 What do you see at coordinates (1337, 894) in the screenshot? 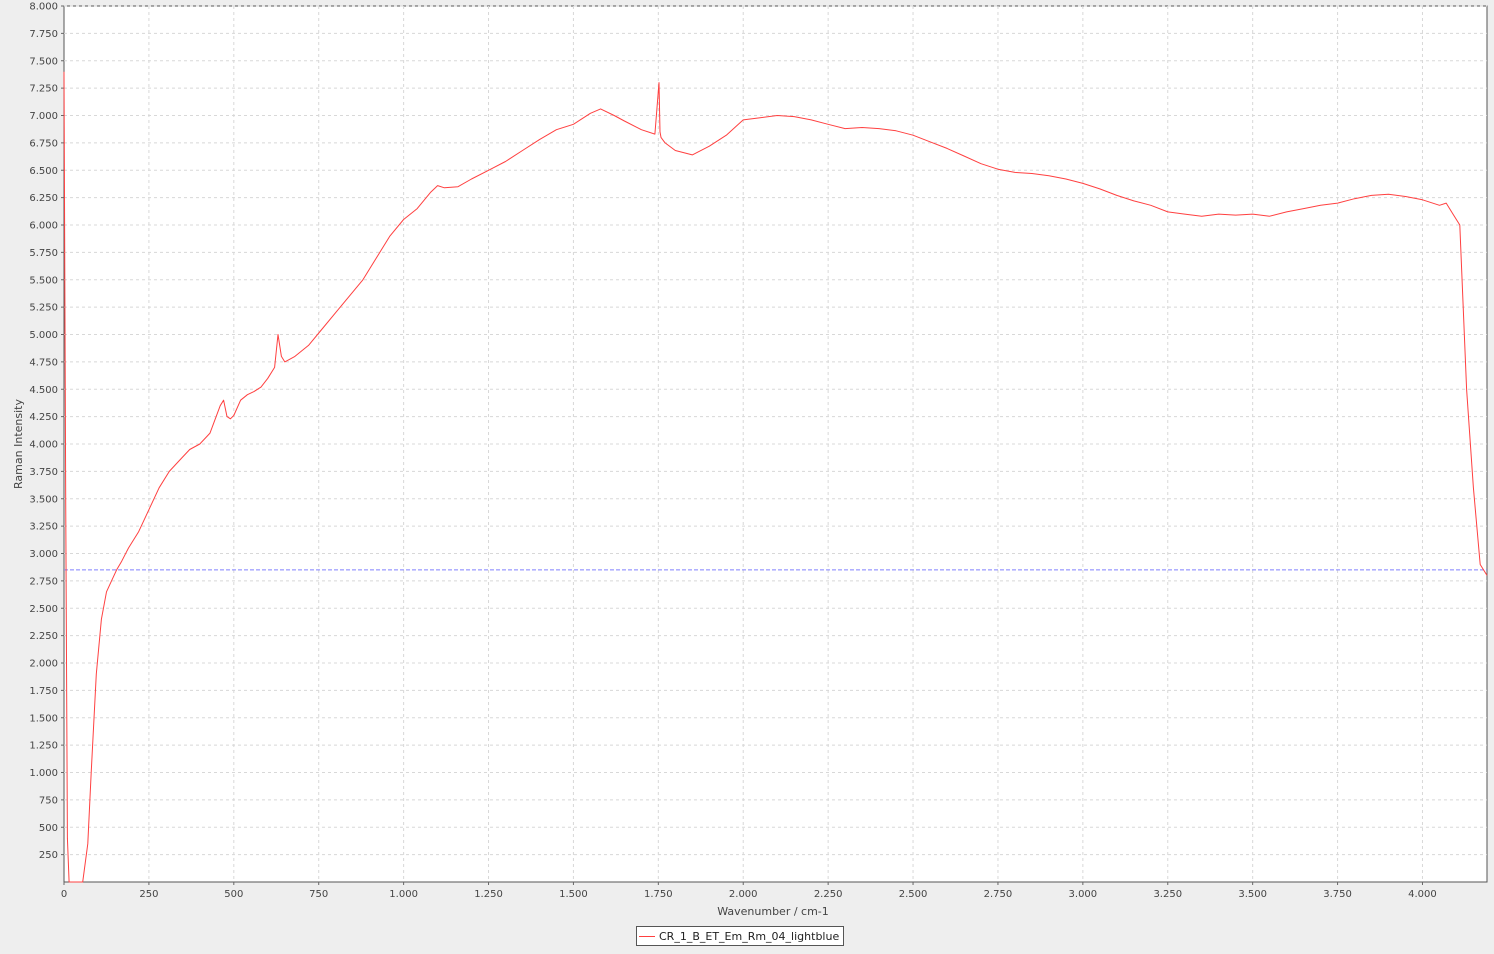
I see `x-tick-label: 3.750` at bounding box center [1337, 894].